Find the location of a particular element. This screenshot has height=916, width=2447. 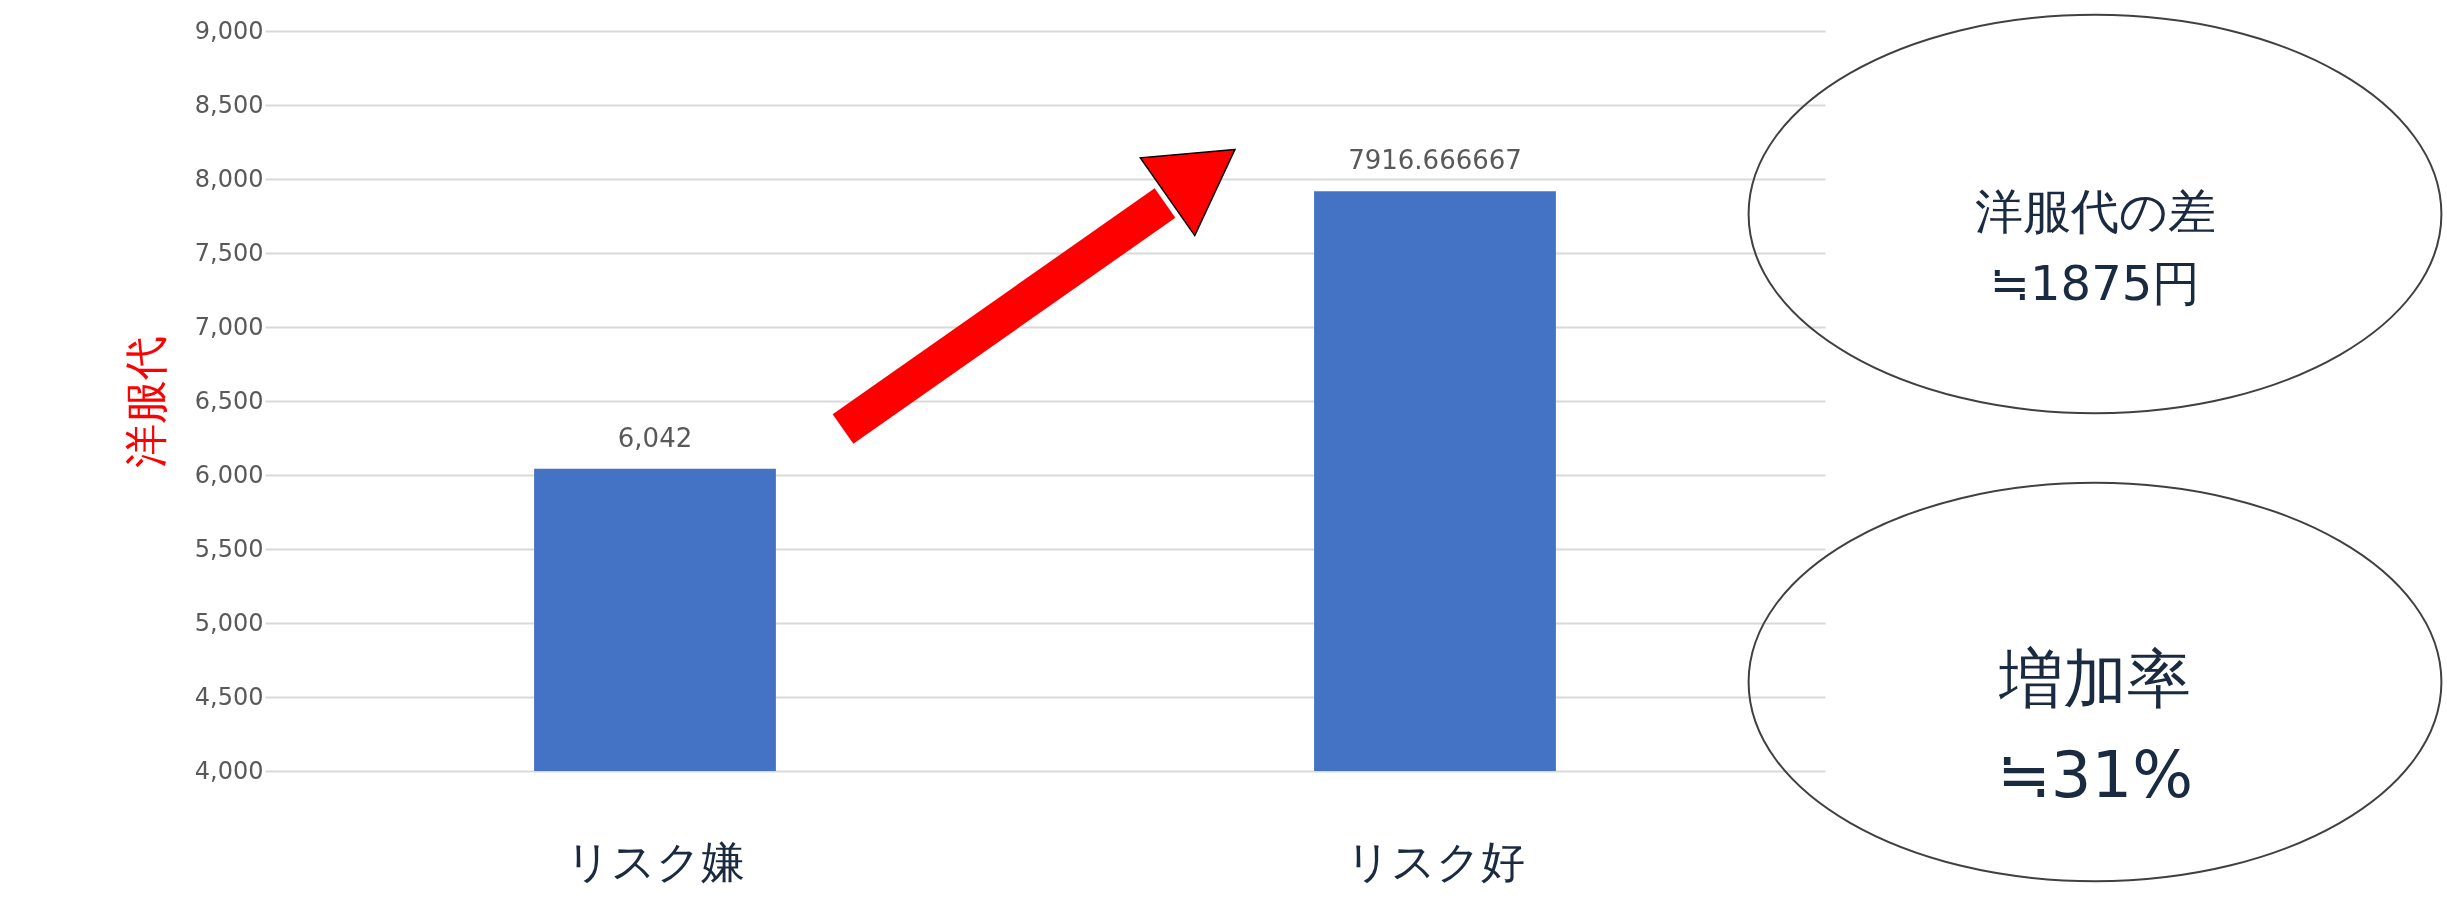

y-tick-label: 4,000 is located at coordinates (229, 770).